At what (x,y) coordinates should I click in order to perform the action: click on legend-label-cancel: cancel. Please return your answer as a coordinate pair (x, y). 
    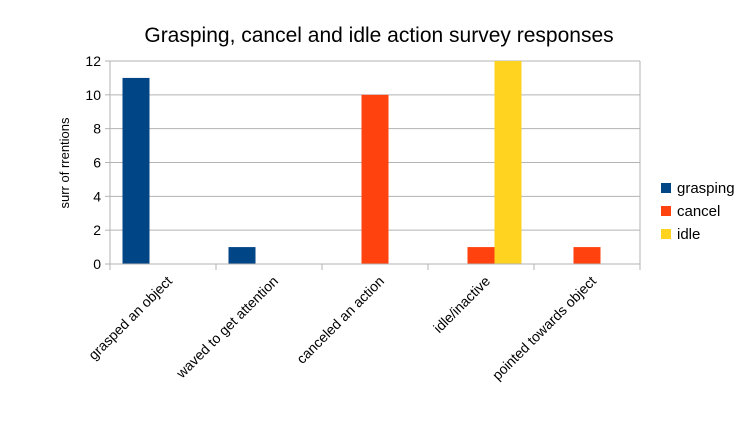
    Looking at the image, I should click on (698, 211).